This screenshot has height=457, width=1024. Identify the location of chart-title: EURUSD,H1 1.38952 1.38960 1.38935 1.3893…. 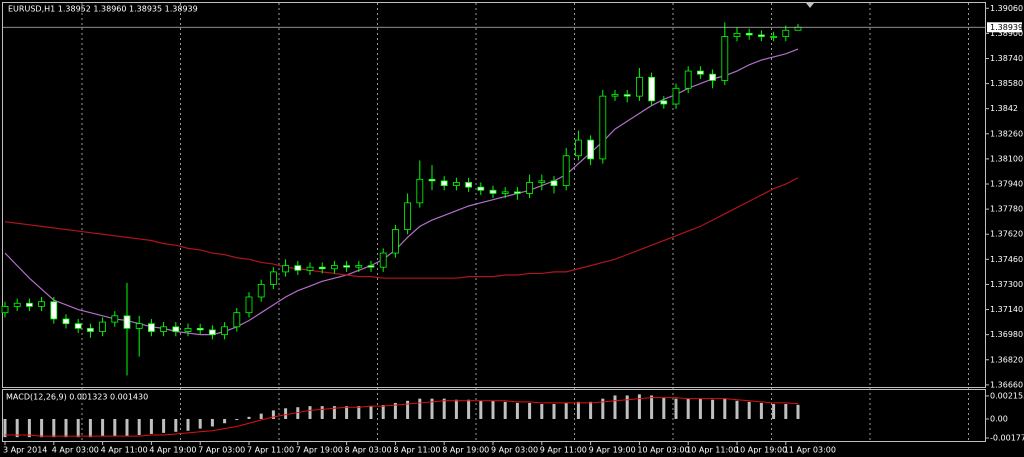
(103, 9).